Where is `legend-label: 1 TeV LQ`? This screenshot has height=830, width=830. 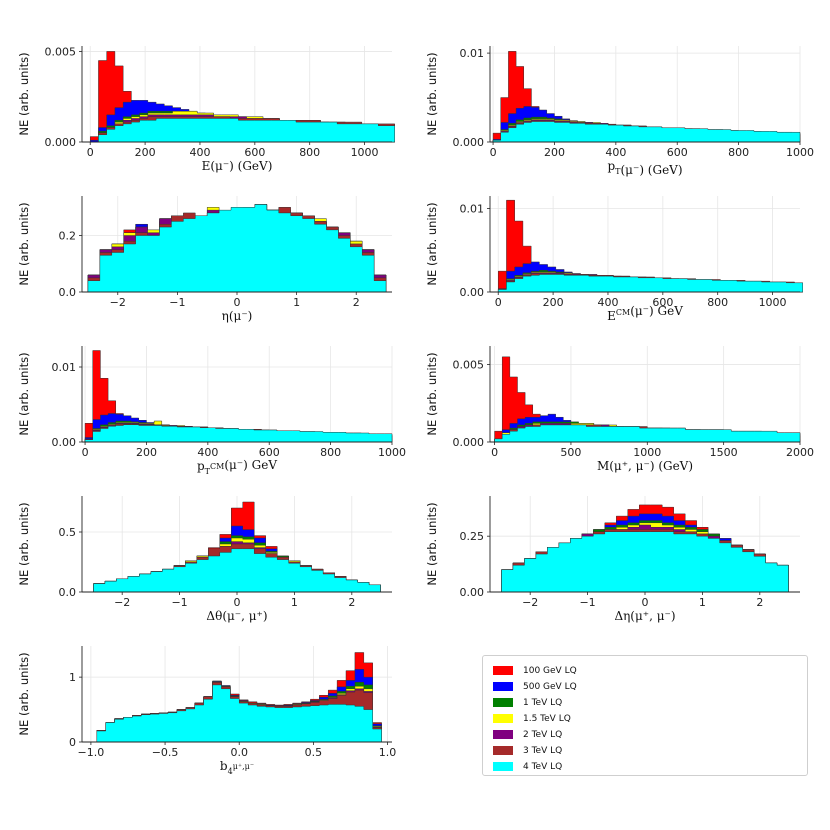 legend-label: 1 TeV LQ is located at coordinates (543, 702).